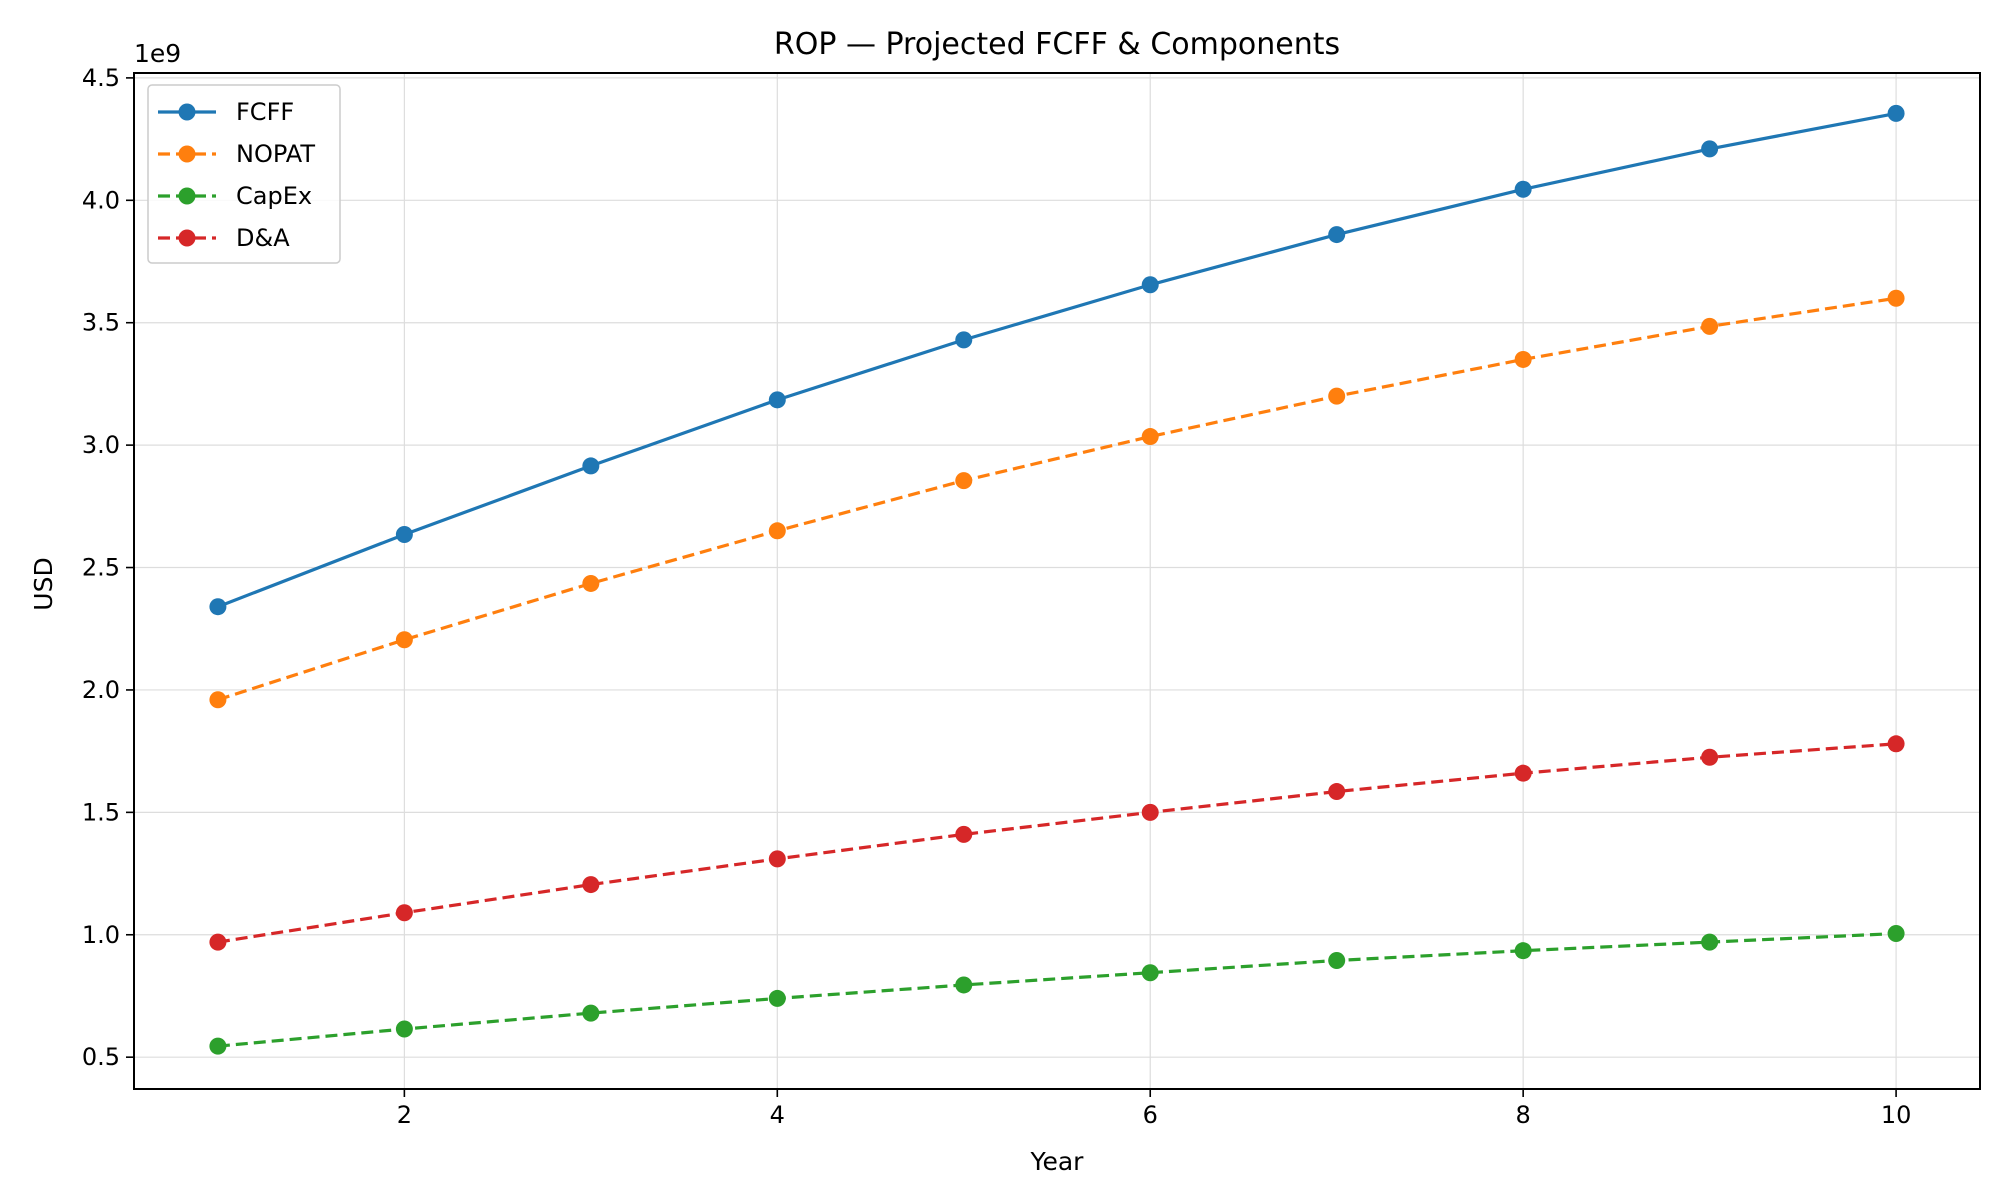 The height and width of the screenshot is (1204, 2000). Describe the element at coordinates (404, 1115) in the screenshot. I see `x-tick-label: 2` at that location.